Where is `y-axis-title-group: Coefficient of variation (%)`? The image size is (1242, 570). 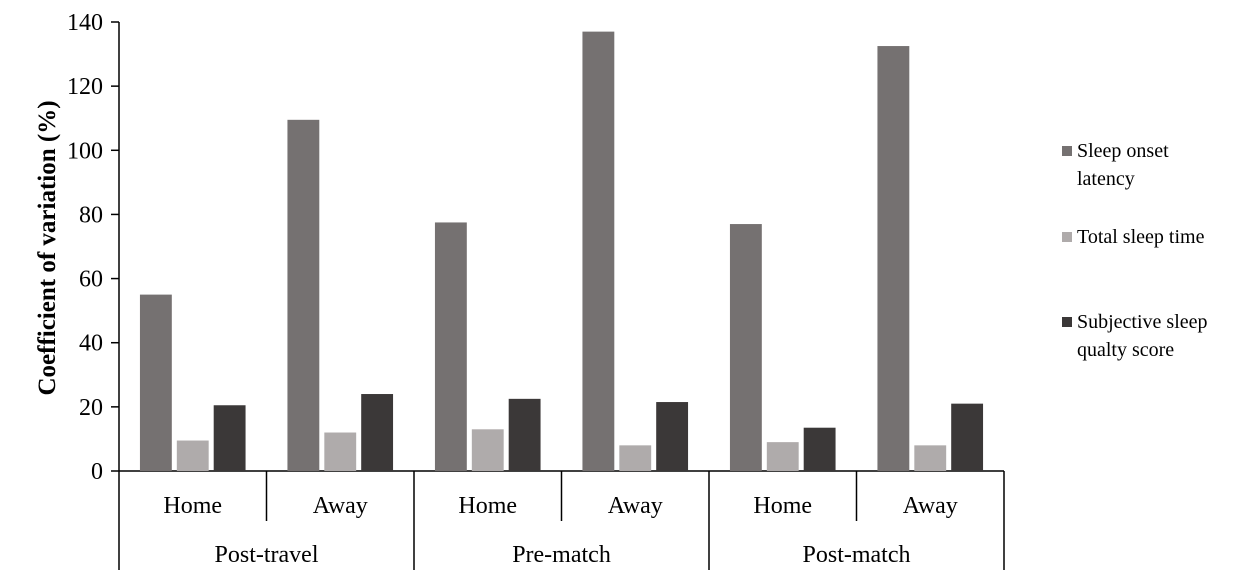
y-axis-title-group: Coefficient of variation (%) is located at coordinates (47, 247).